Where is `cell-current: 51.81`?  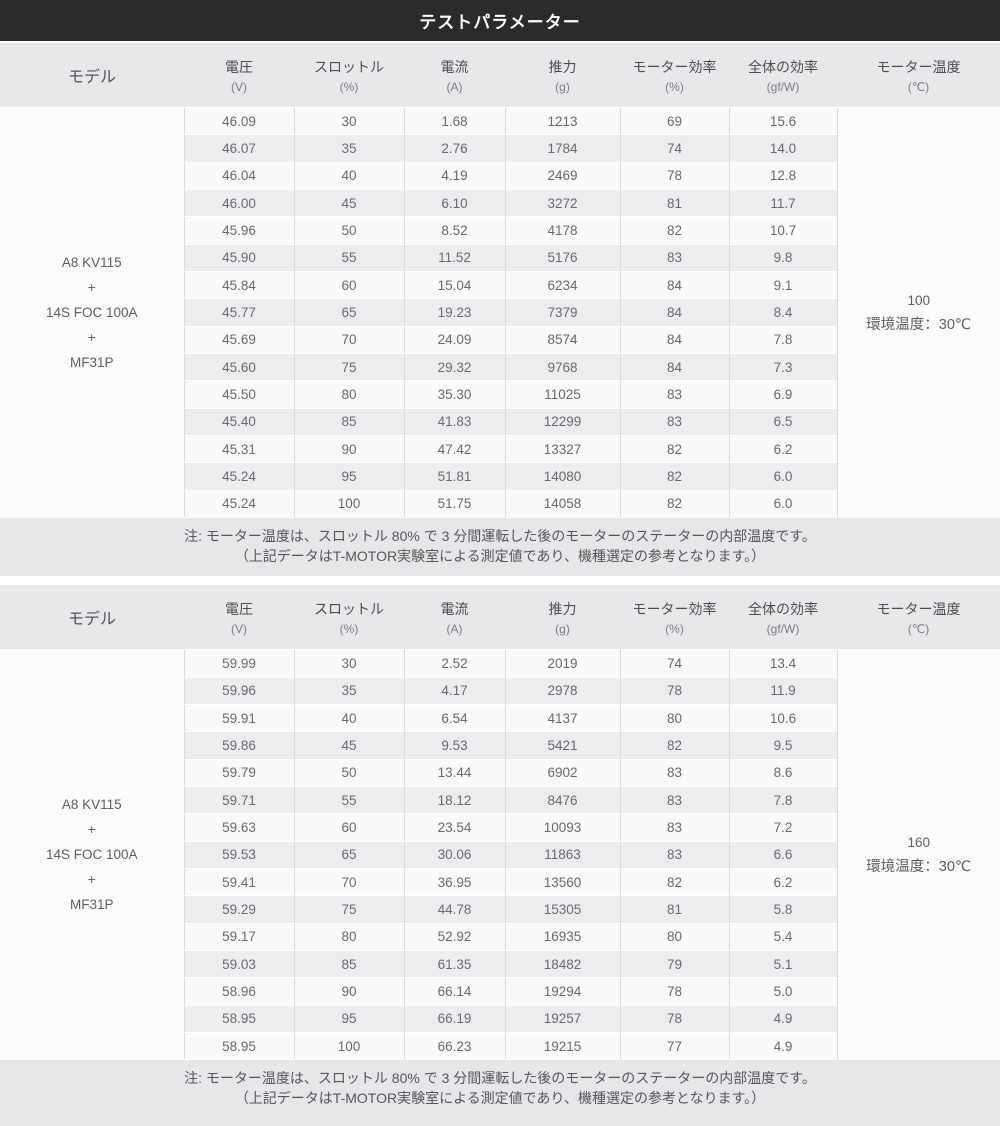
cell-current: 51.81 is located at coordinates (454, 476).